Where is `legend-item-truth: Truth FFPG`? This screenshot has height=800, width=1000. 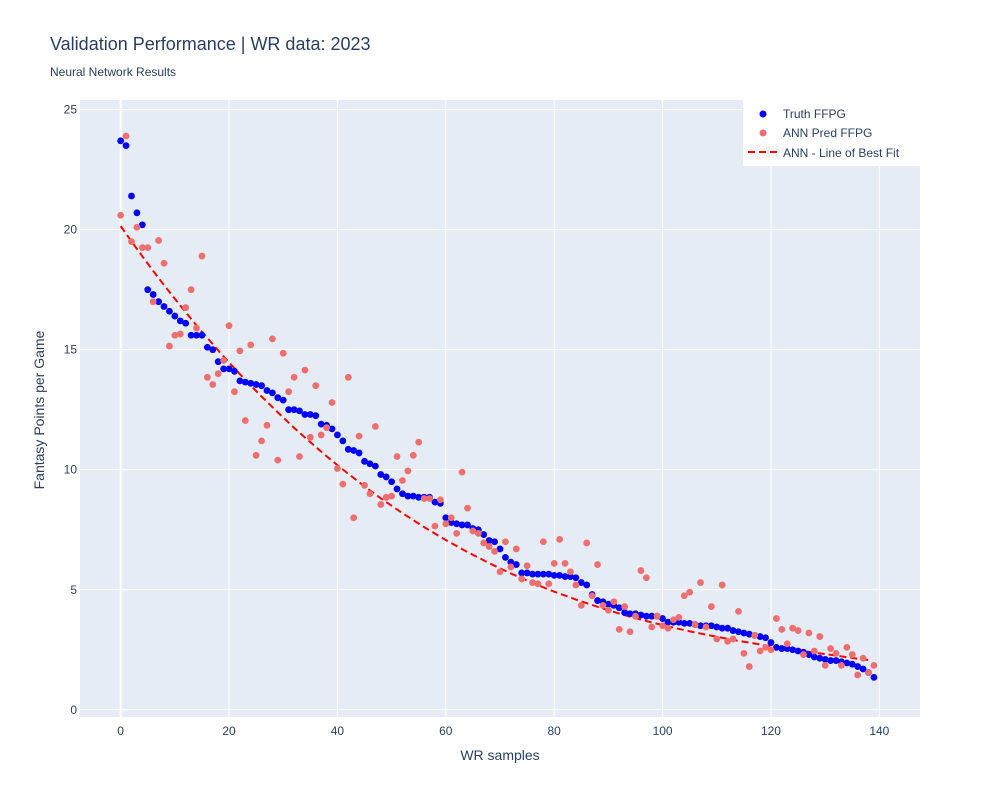
legend-item-truth: Truth FFPG is located at coordinates (802, 114).